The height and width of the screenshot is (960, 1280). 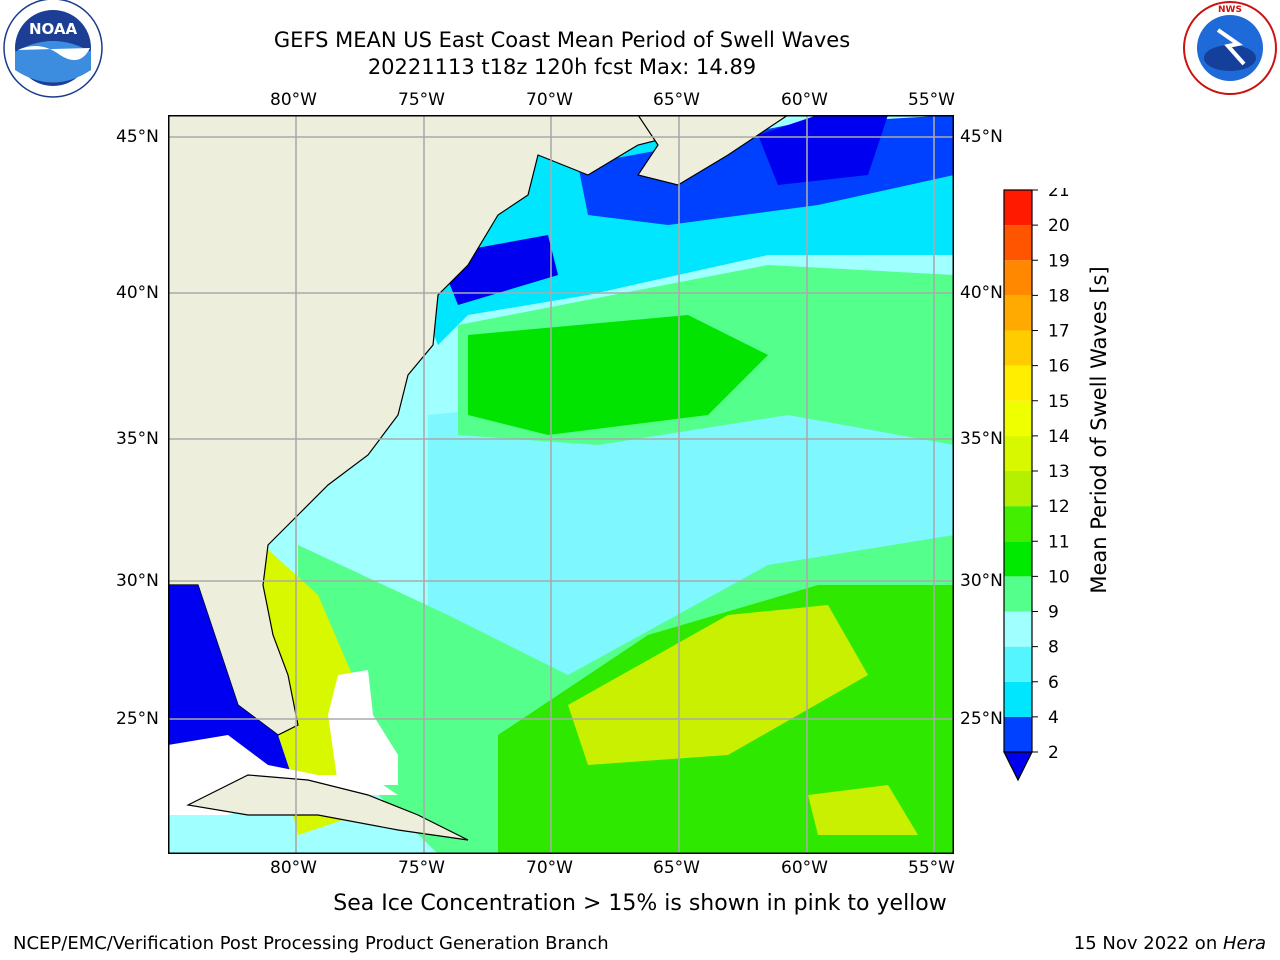 What do you see at coordinates (1229, 50) in the screenshot?
I see `nws-logo: NWS` at bounding box center [1229, 50].